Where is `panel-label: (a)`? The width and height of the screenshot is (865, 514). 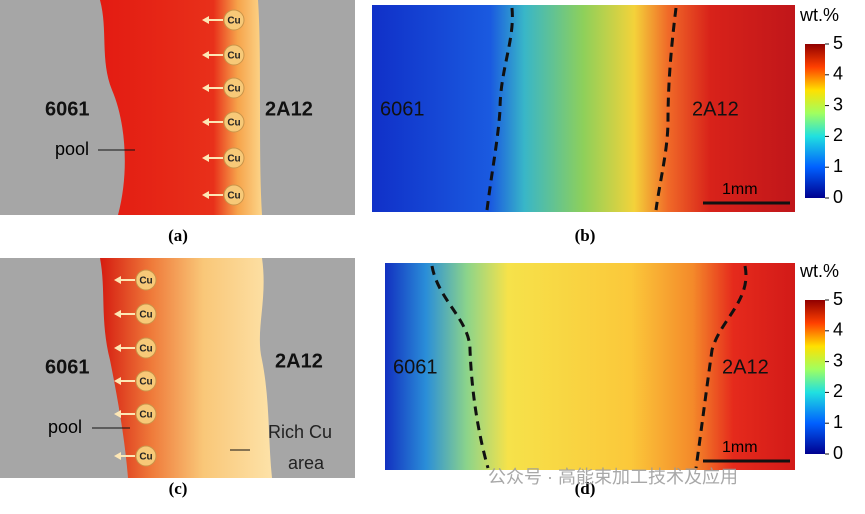
panel-label: (a) is located at coordinates (178, 235).